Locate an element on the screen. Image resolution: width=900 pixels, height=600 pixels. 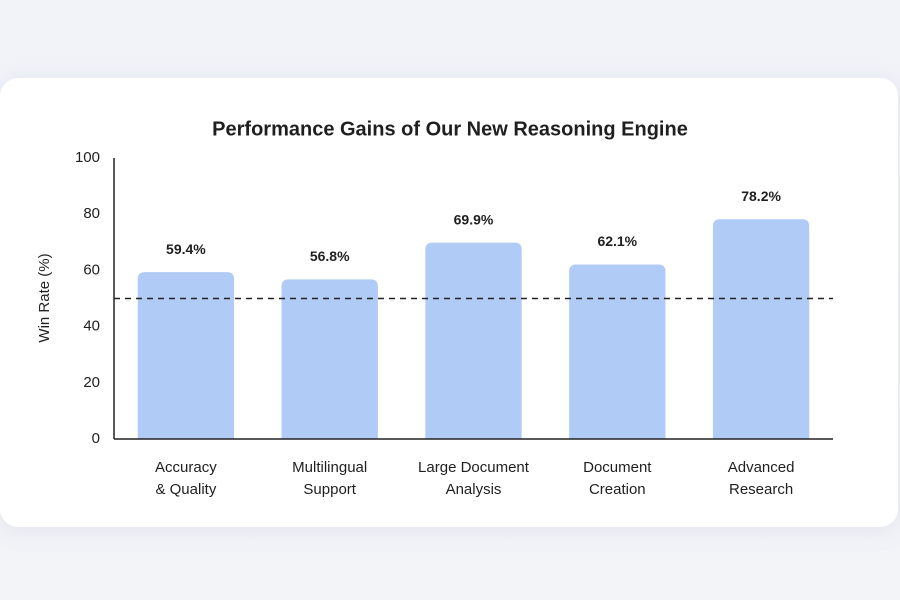
y-tick-label: 20 is located at coordinates (91, 382).